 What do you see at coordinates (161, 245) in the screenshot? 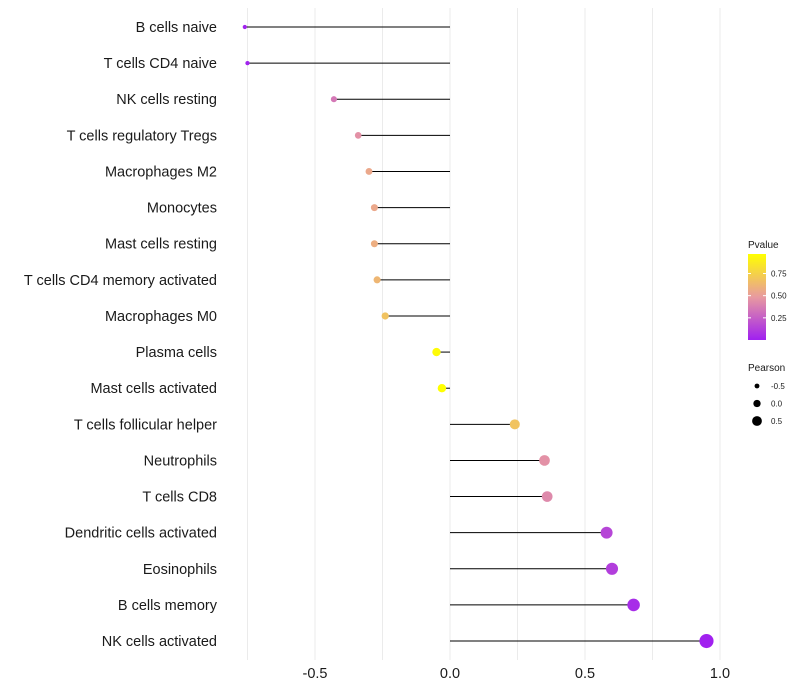
I see `category-label: Mast cells resting` at bounding box center [161, 245].